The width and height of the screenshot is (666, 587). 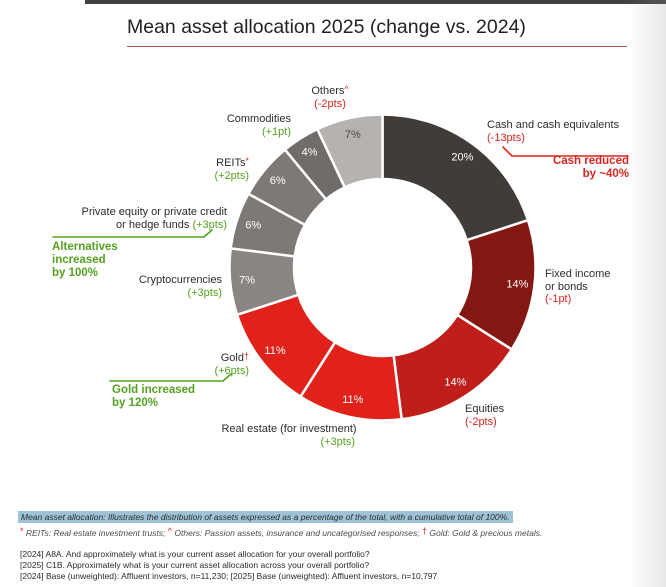 I want to click on label-others: Others^ (-2pts), so click(x=330, y=96).